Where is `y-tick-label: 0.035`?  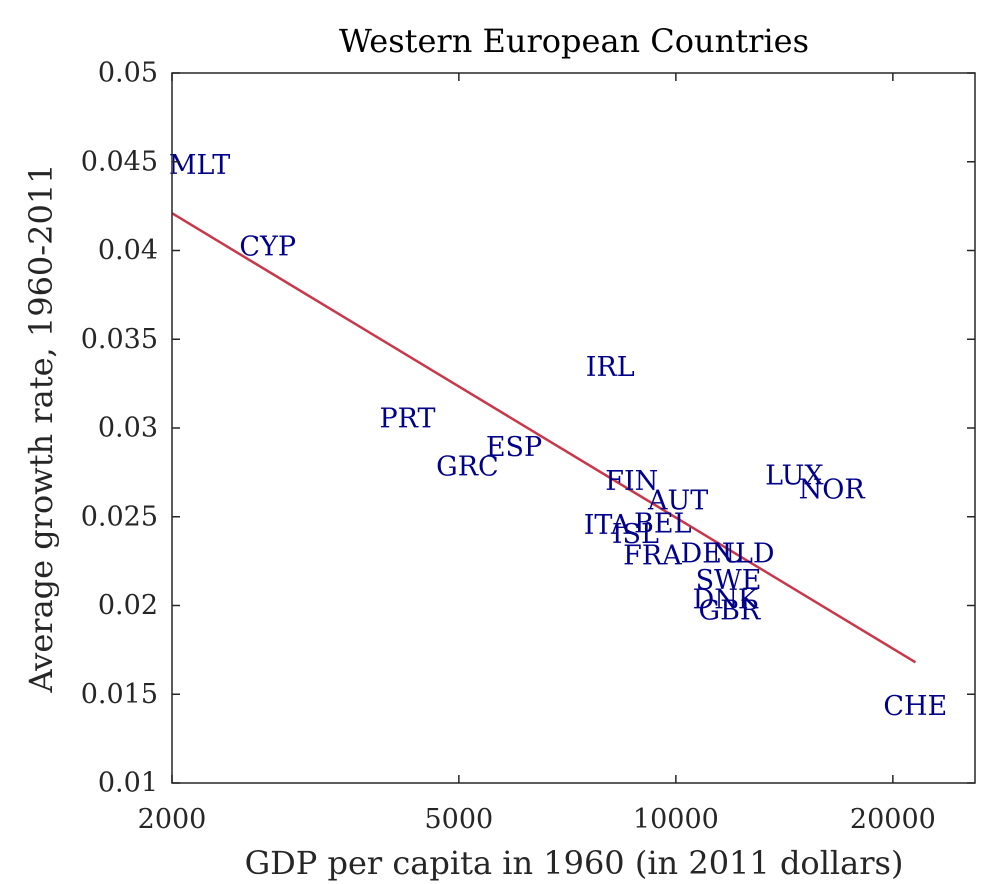 y-tick-label: 0.035 is located at coordinates (119, 339).